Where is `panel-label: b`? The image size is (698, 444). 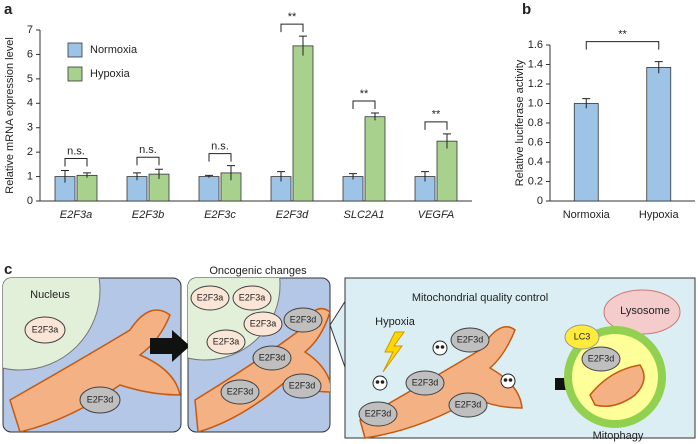 panel-label: b is located at coordinates (526, 9).